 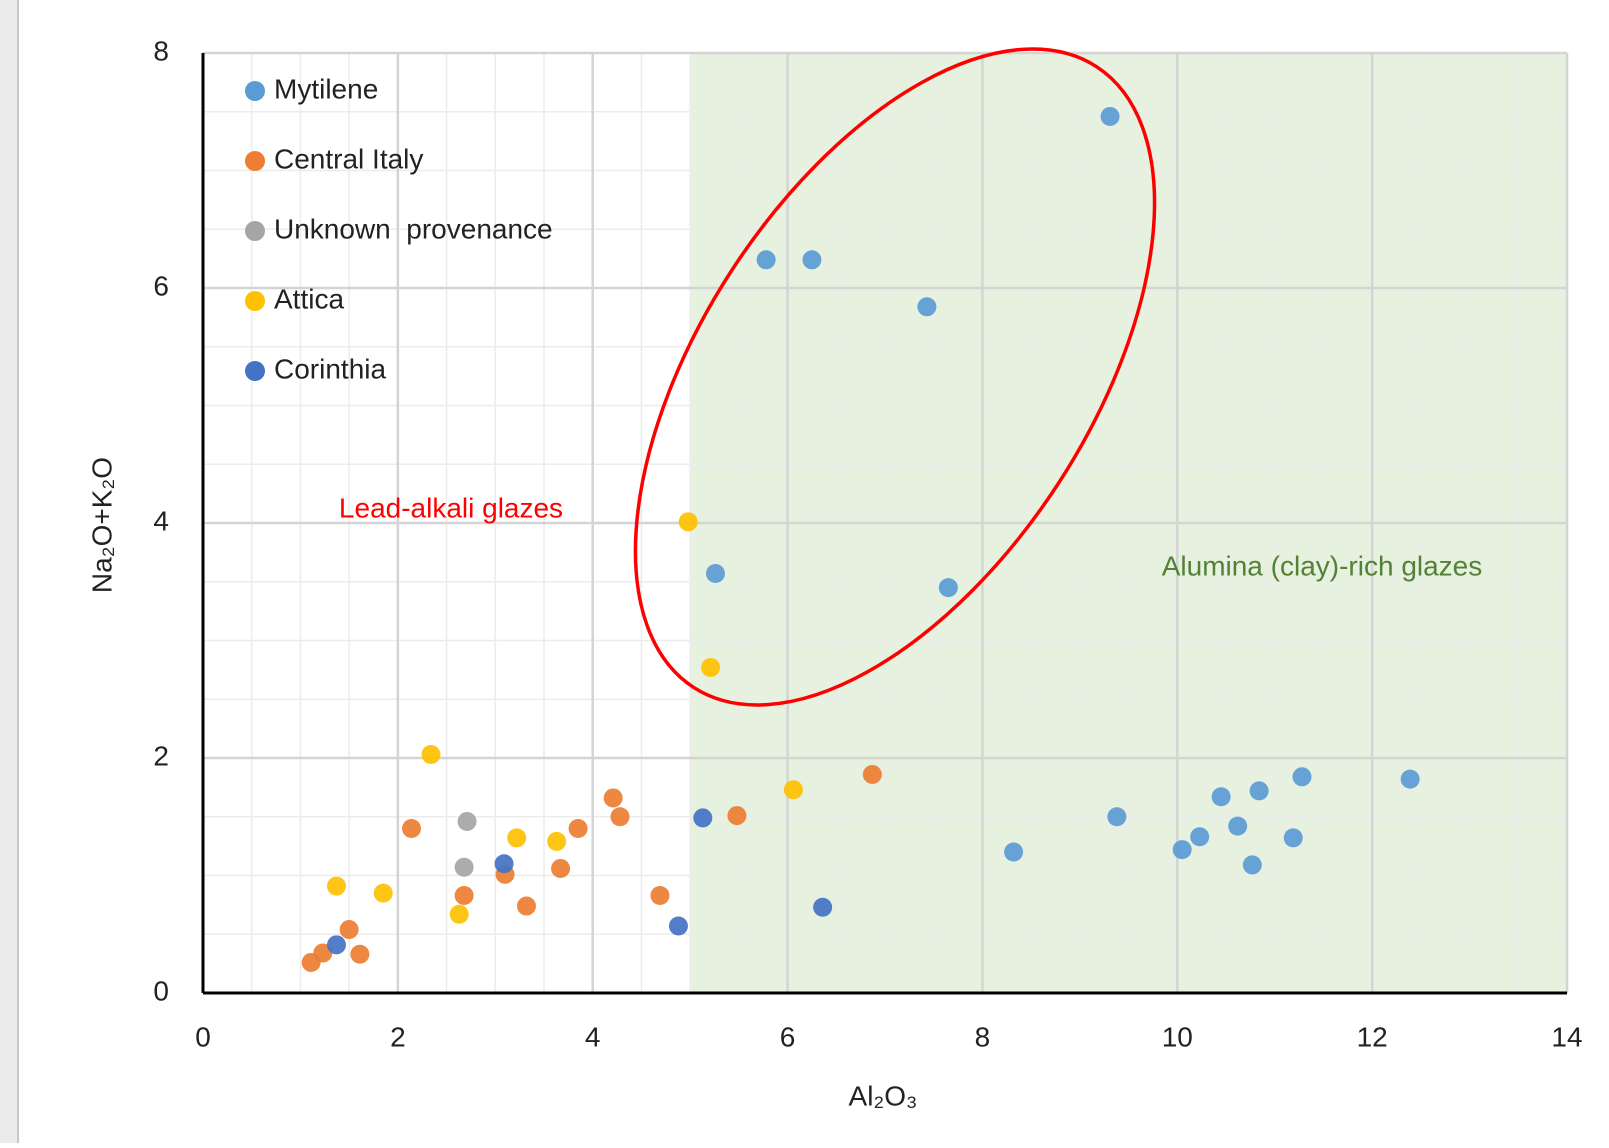 I want to click on y-tick-label: 2, so click(x=161, y=755).